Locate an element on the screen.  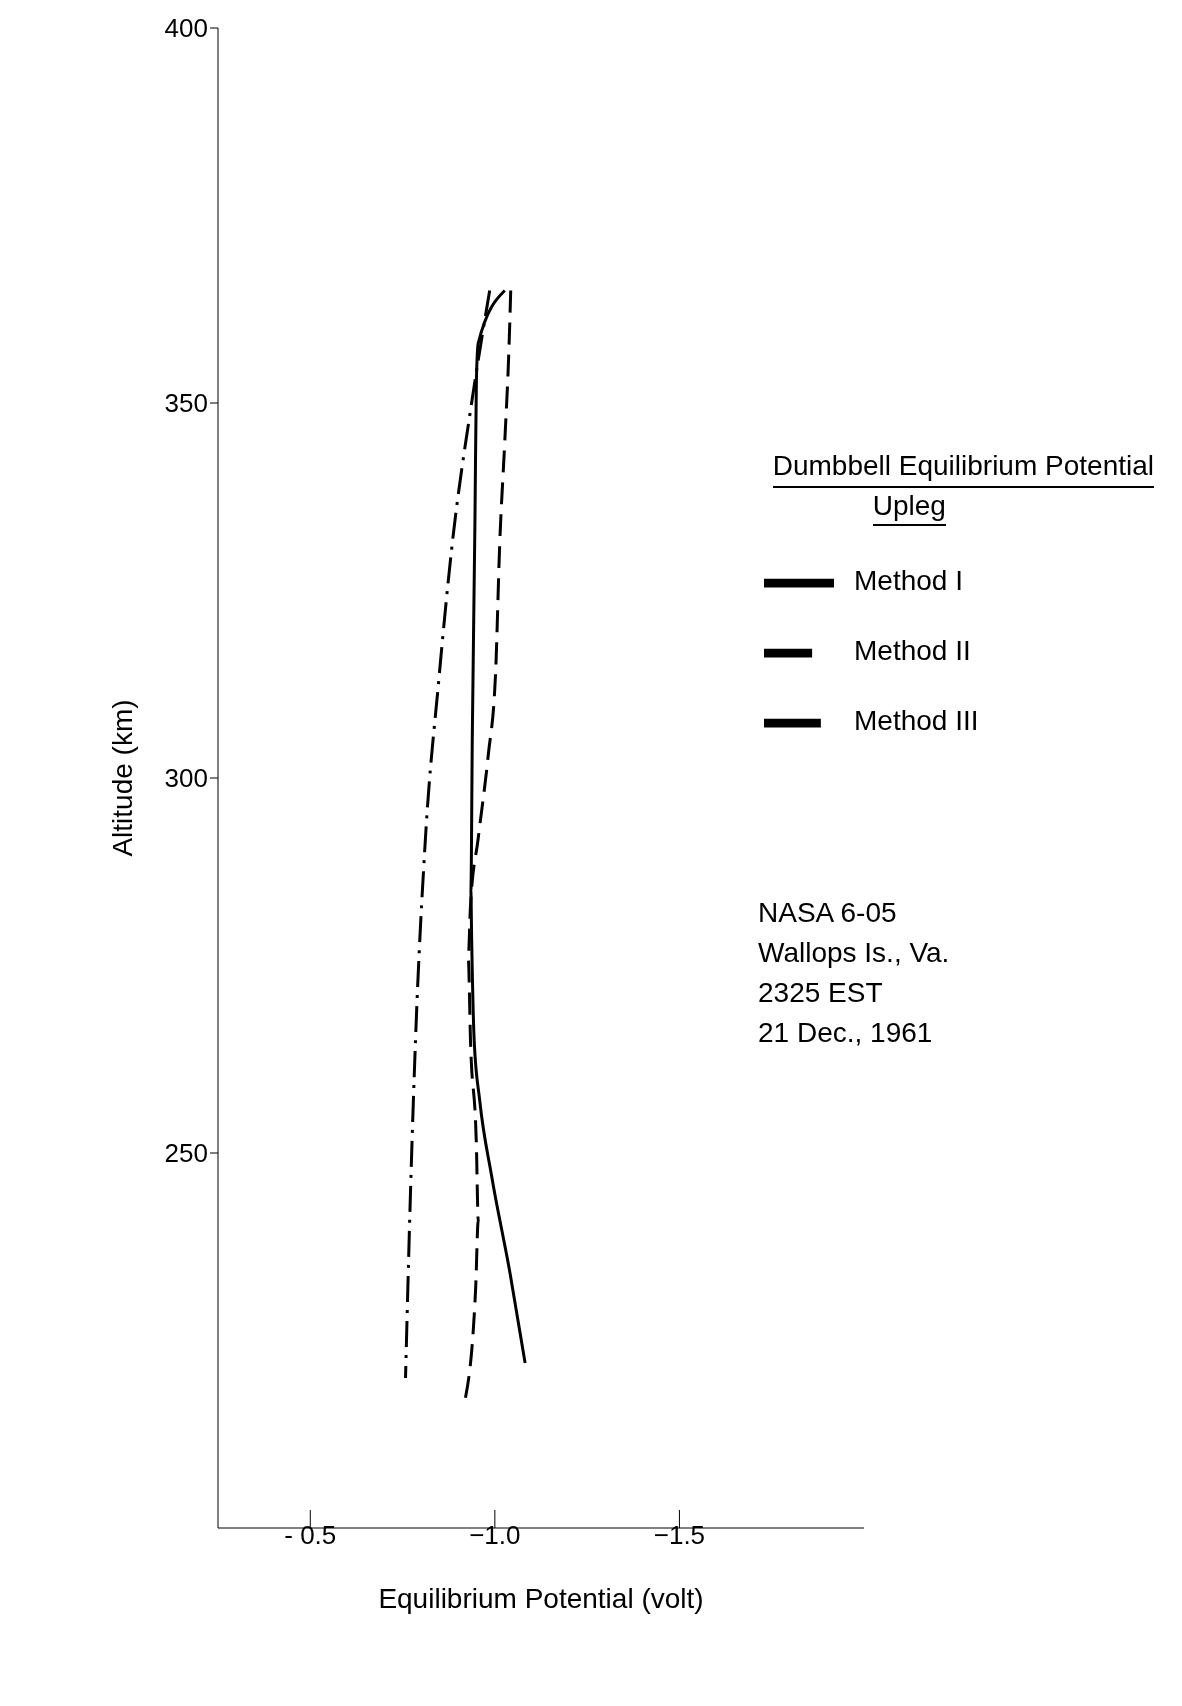
y-tick-label: 300 is located at coordinates (186, 778).